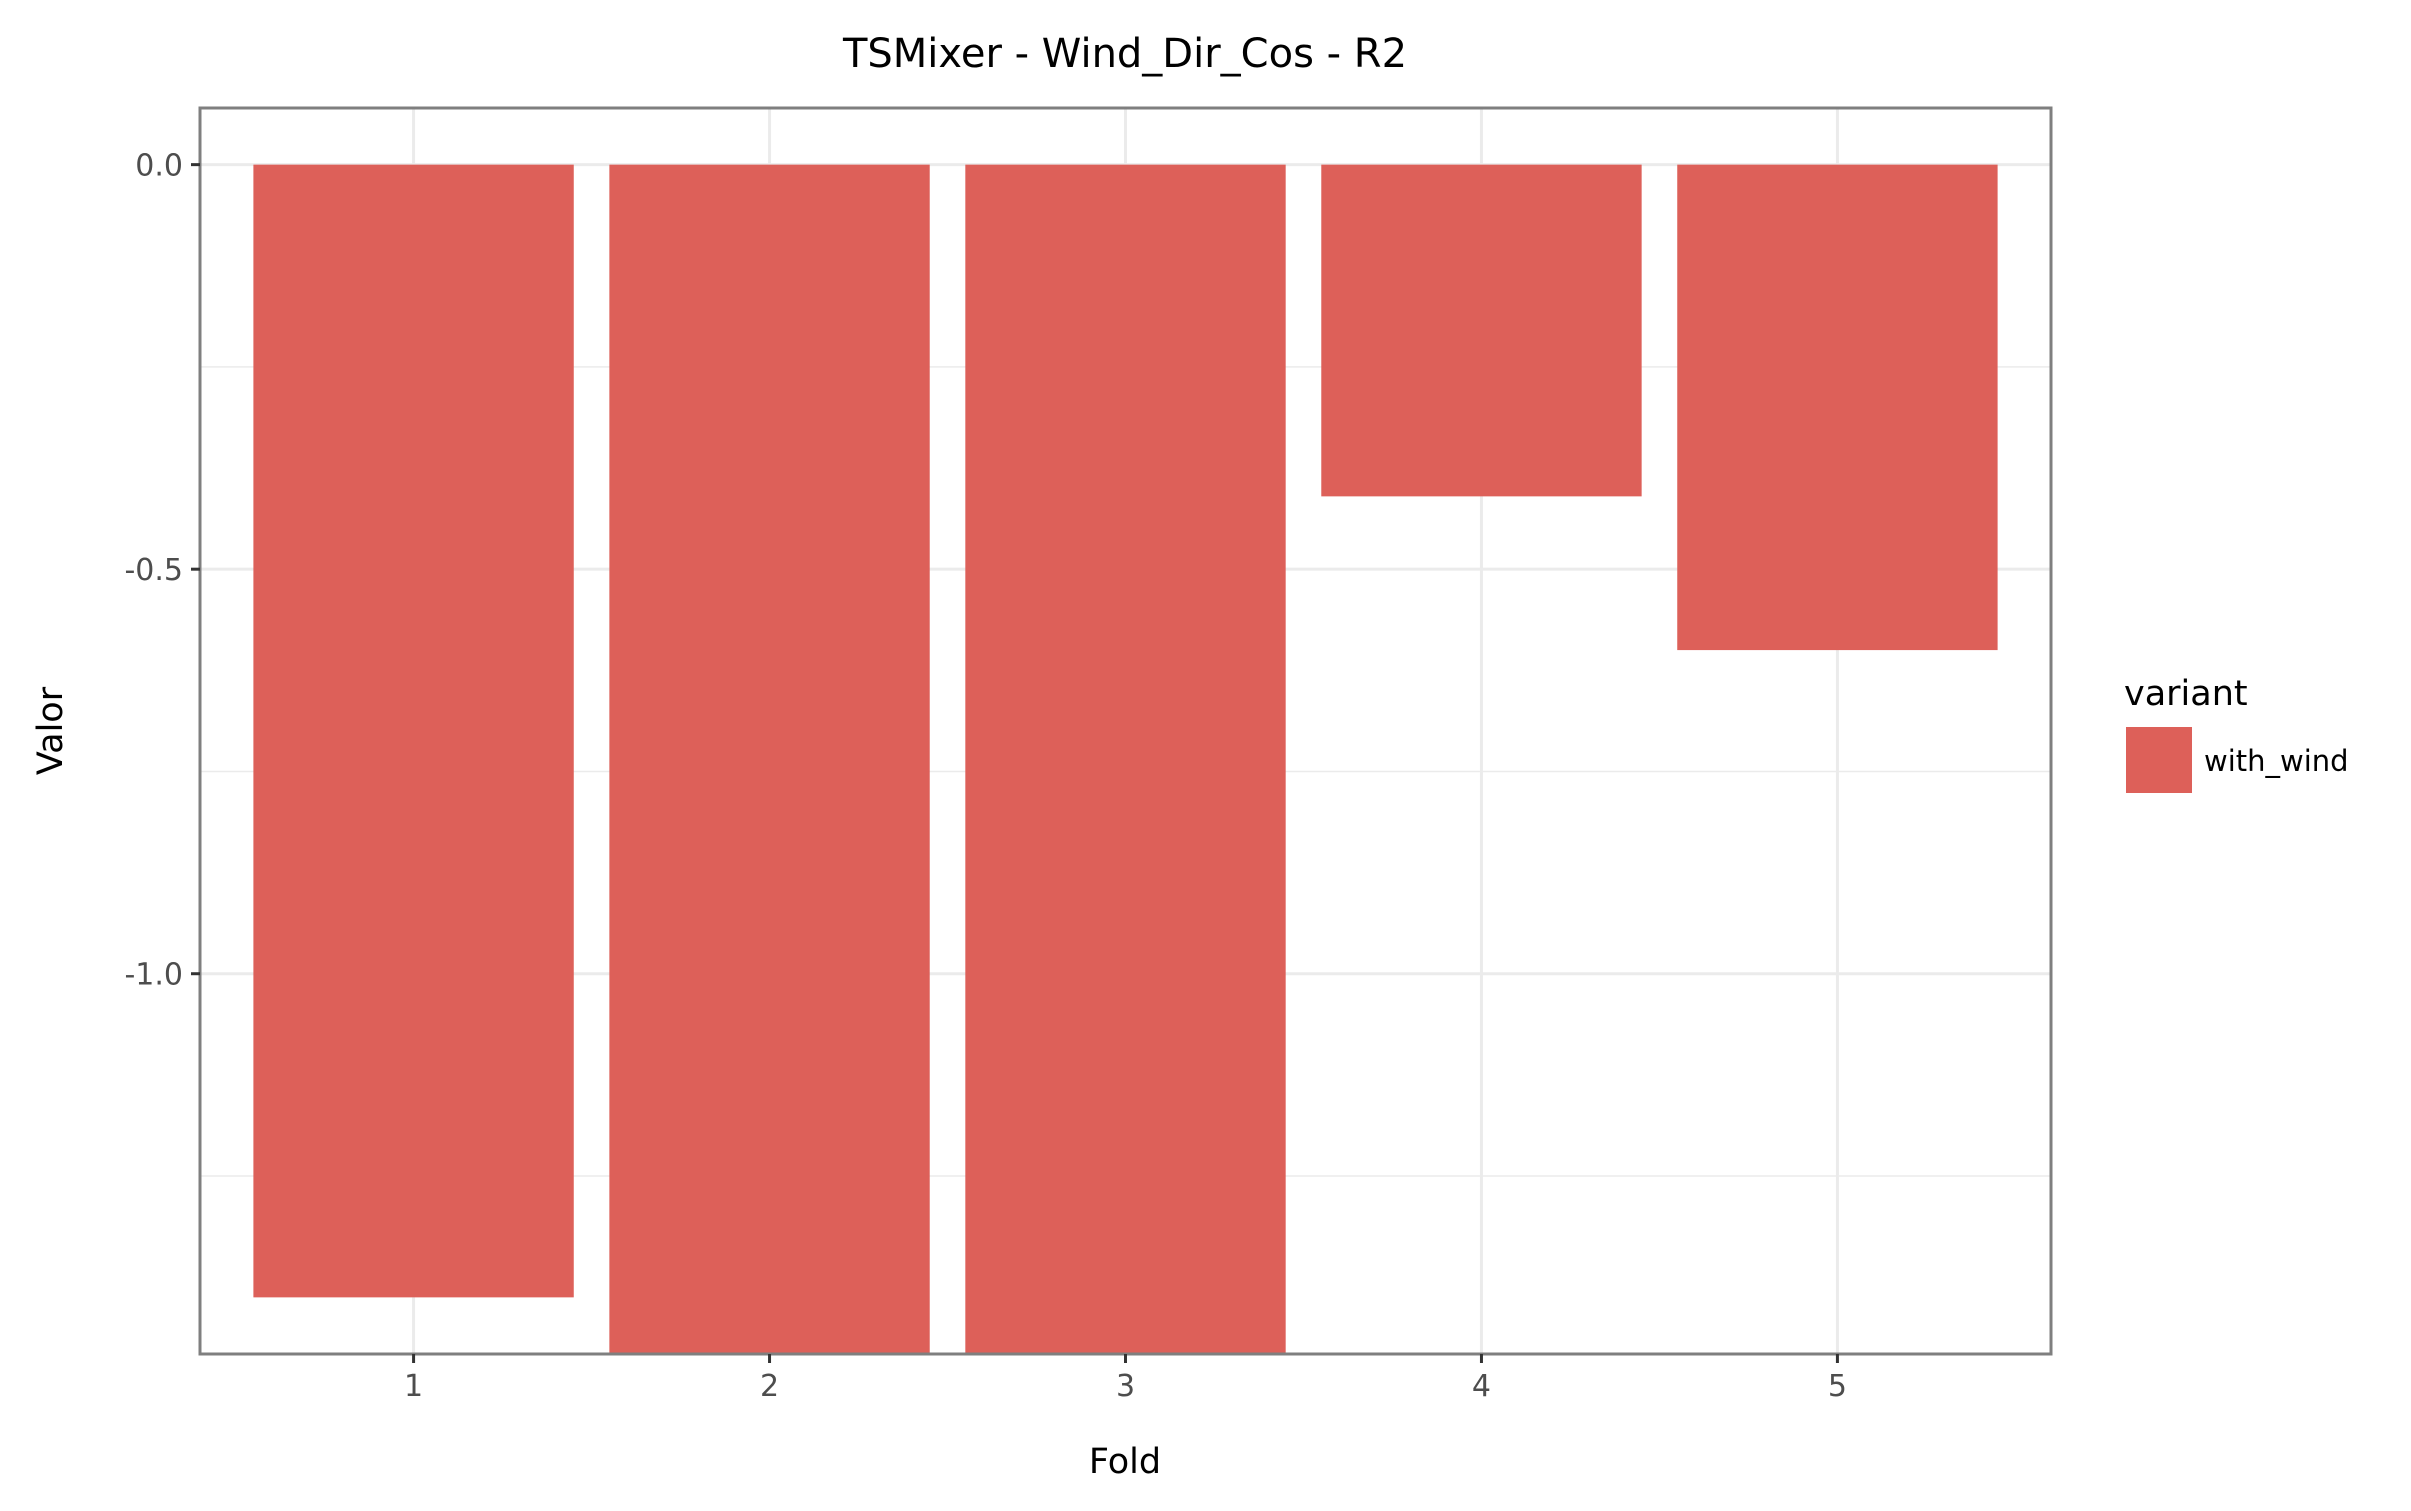 The width and height of the screenshot is (2411, 1511). Describe the element at coordinates (2159, 760) in the screenshot. I see `legend-key-with-wind` at that location.